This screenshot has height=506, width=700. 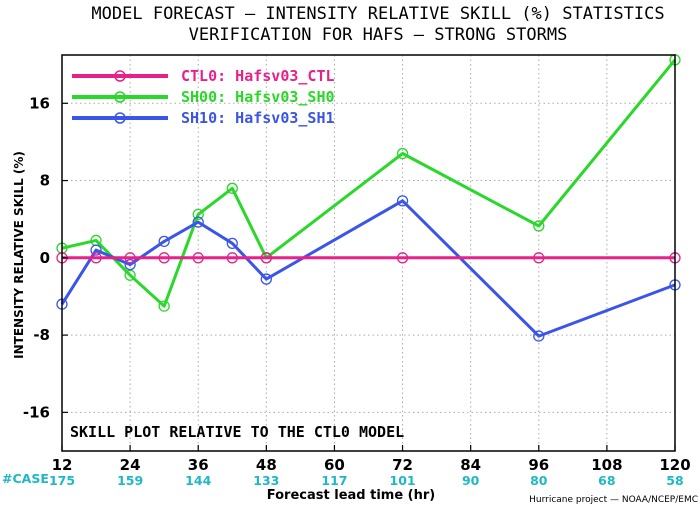 What do you see at coordinates (470, 465) in the screenshot?
I see `x-tick-label: 84` at bounding box center [470, 465].